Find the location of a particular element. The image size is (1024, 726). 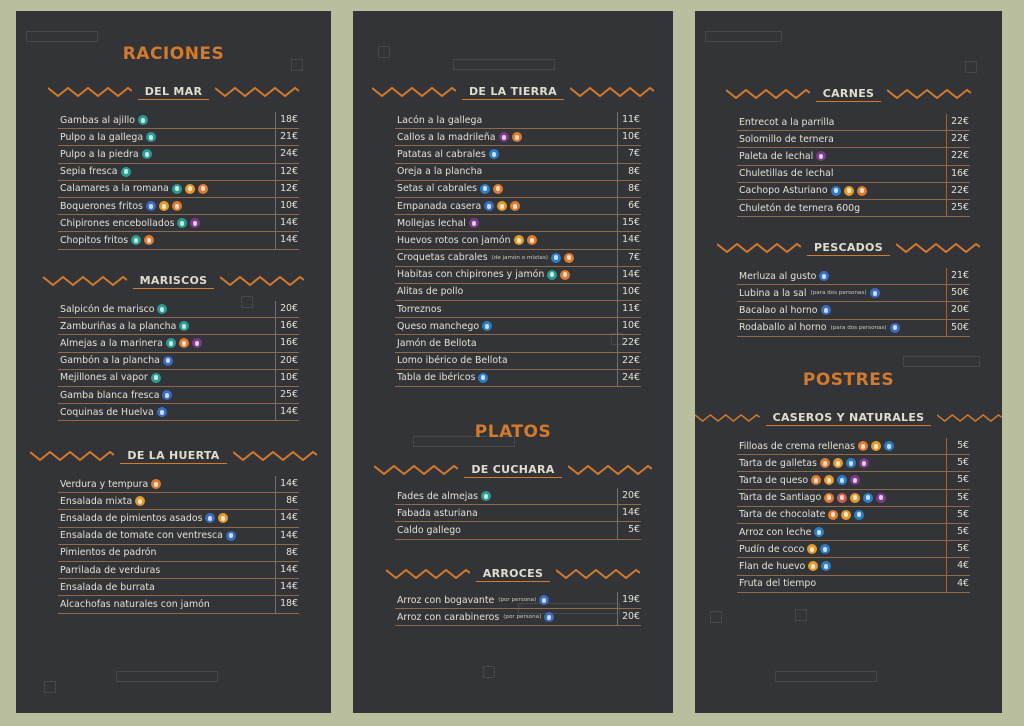

menu-item-name-cell: Oreja a la plancha is located at coordinates (506, 171).